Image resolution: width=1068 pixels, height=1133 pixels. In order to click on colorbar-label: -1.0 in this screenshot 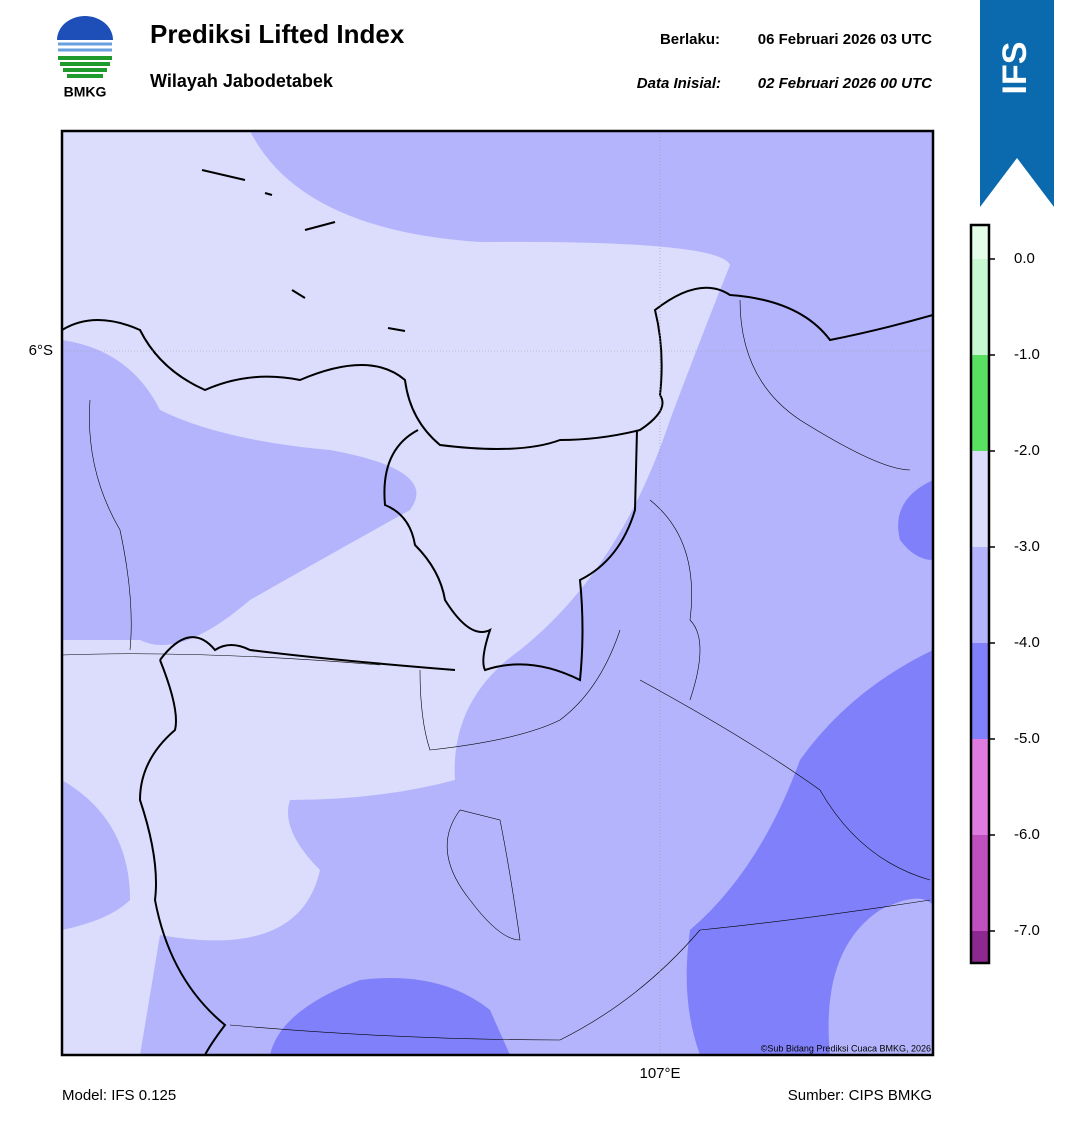, I will do `click(1027, 354)`.